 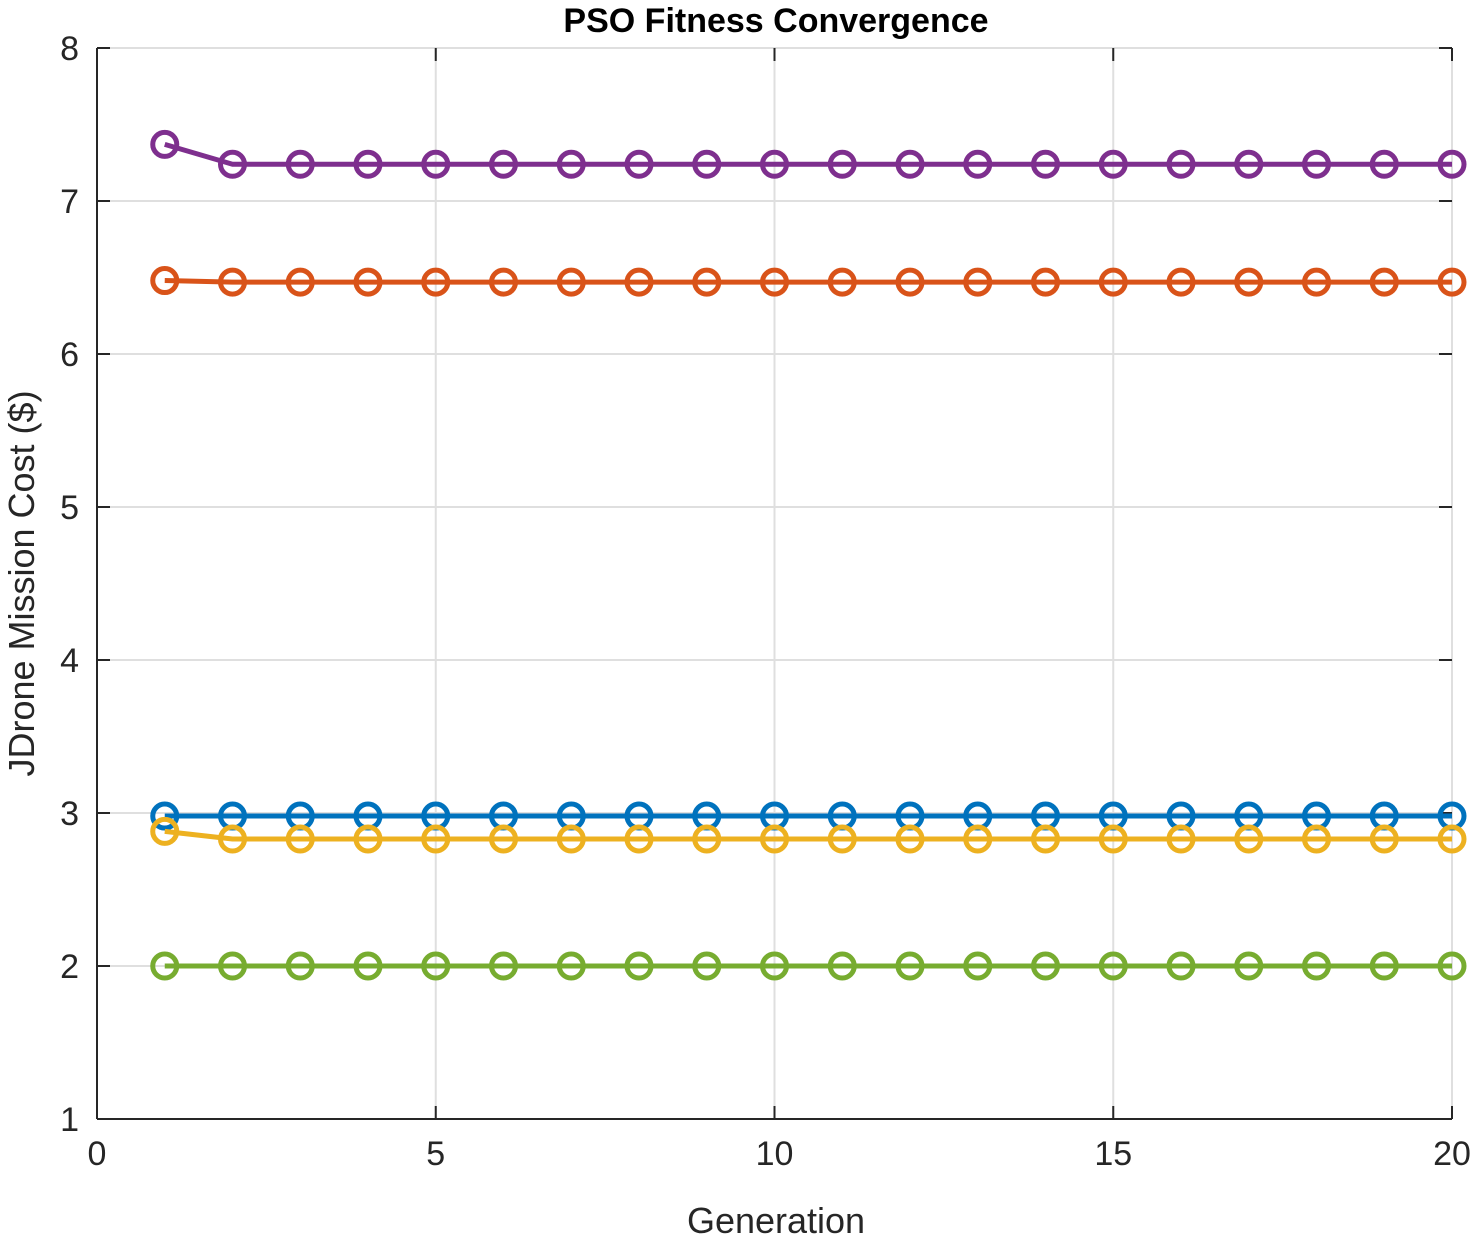 I want to click on y-tick-label: 8, so click(x=69, y=49).